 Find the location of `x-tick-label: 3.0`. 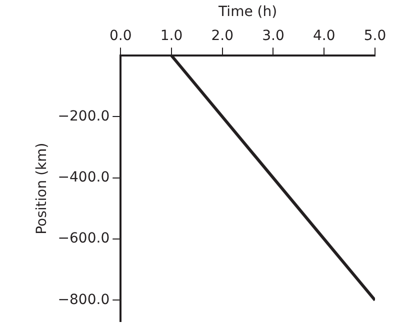

x-tick-label: 3.0 is located at coordinates (273, 36).